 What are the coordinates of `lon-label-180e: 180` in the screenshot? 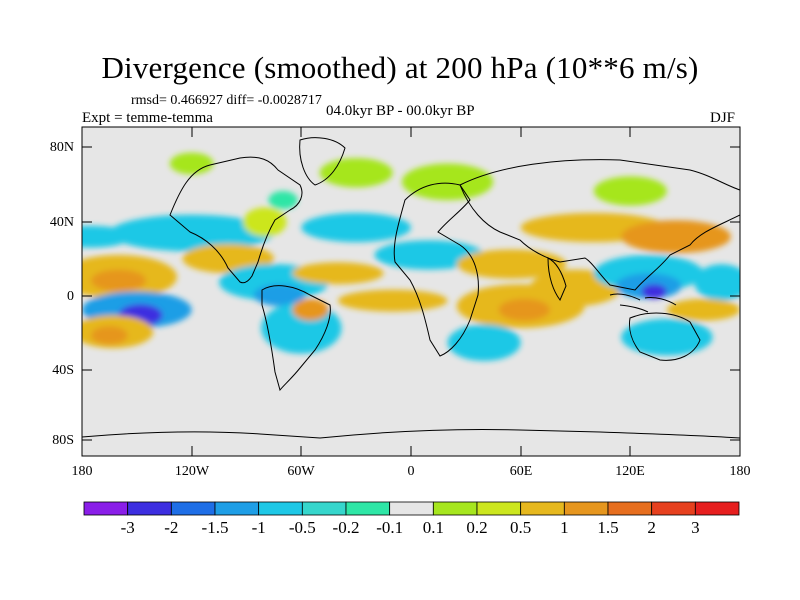 It's located at (740, 471).